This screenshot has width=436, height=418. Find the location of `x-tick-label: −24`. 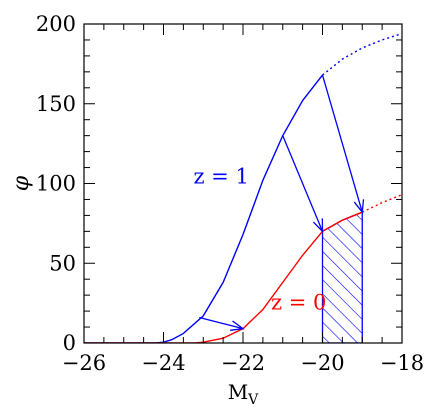

x-tick-label: −24 is located at coordinates (163, 363).